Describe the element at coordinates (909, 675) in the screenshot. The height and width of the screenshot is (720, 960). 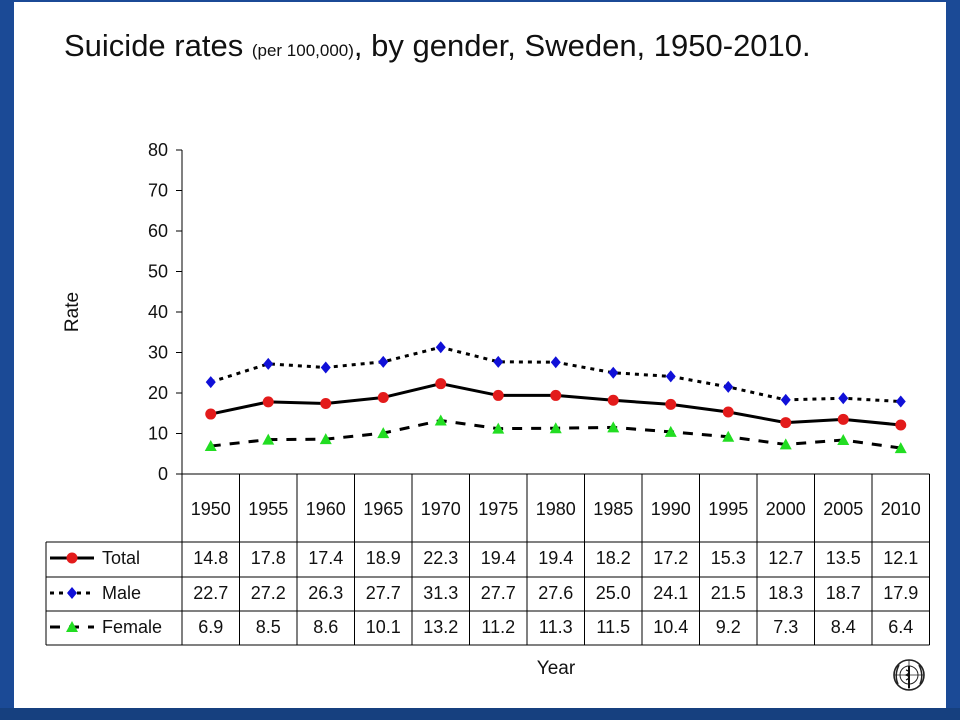
I see `who-emblem-icon` at that location.